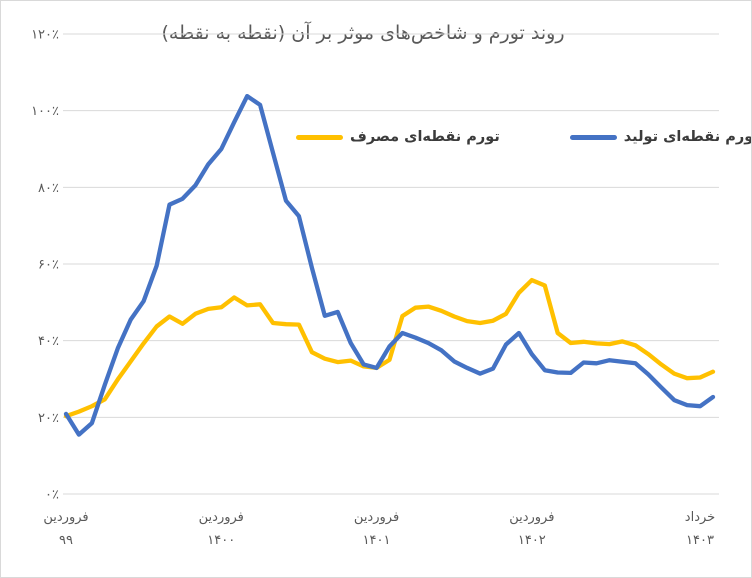 This screenshot has width=752, height=578. Describe the element at coordinates (48, 265) in the screenshot. I see `y-axis-tick-label: ۶۰٪` at that location.